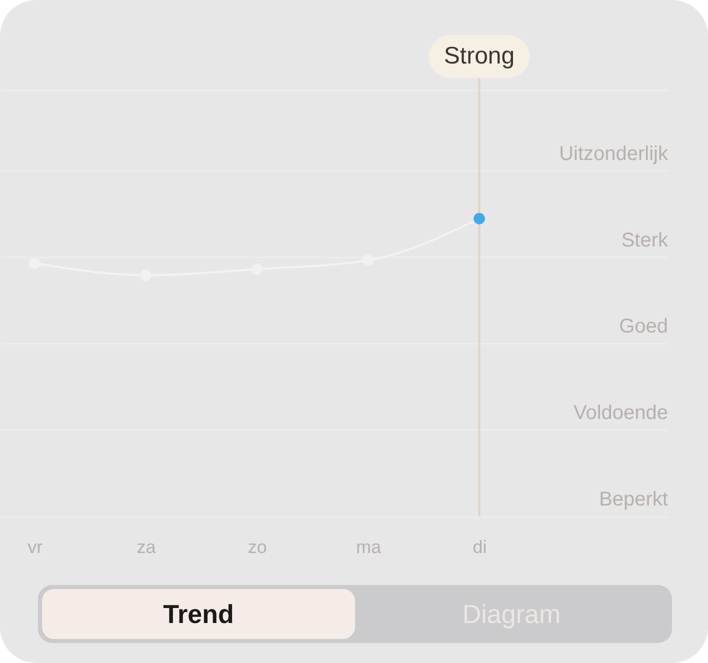 This screenshot has width=708, height=663. I want to click on x-tick-label: di, so click(479, 547).